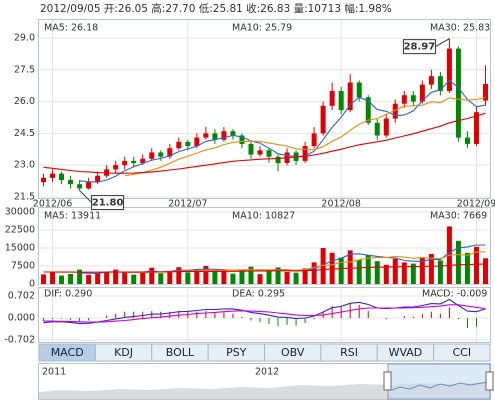 The image size is (495, 402). I want to click on annotation: 28.97, so click(420, 47).